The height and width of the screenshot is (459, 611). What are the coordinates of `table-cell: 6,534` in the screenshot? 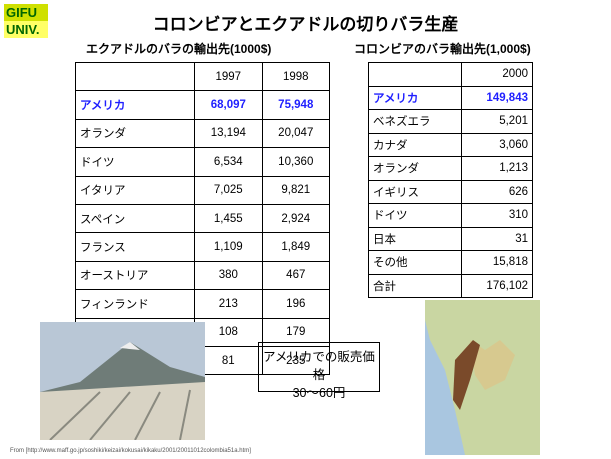 It's located at (228, 162).